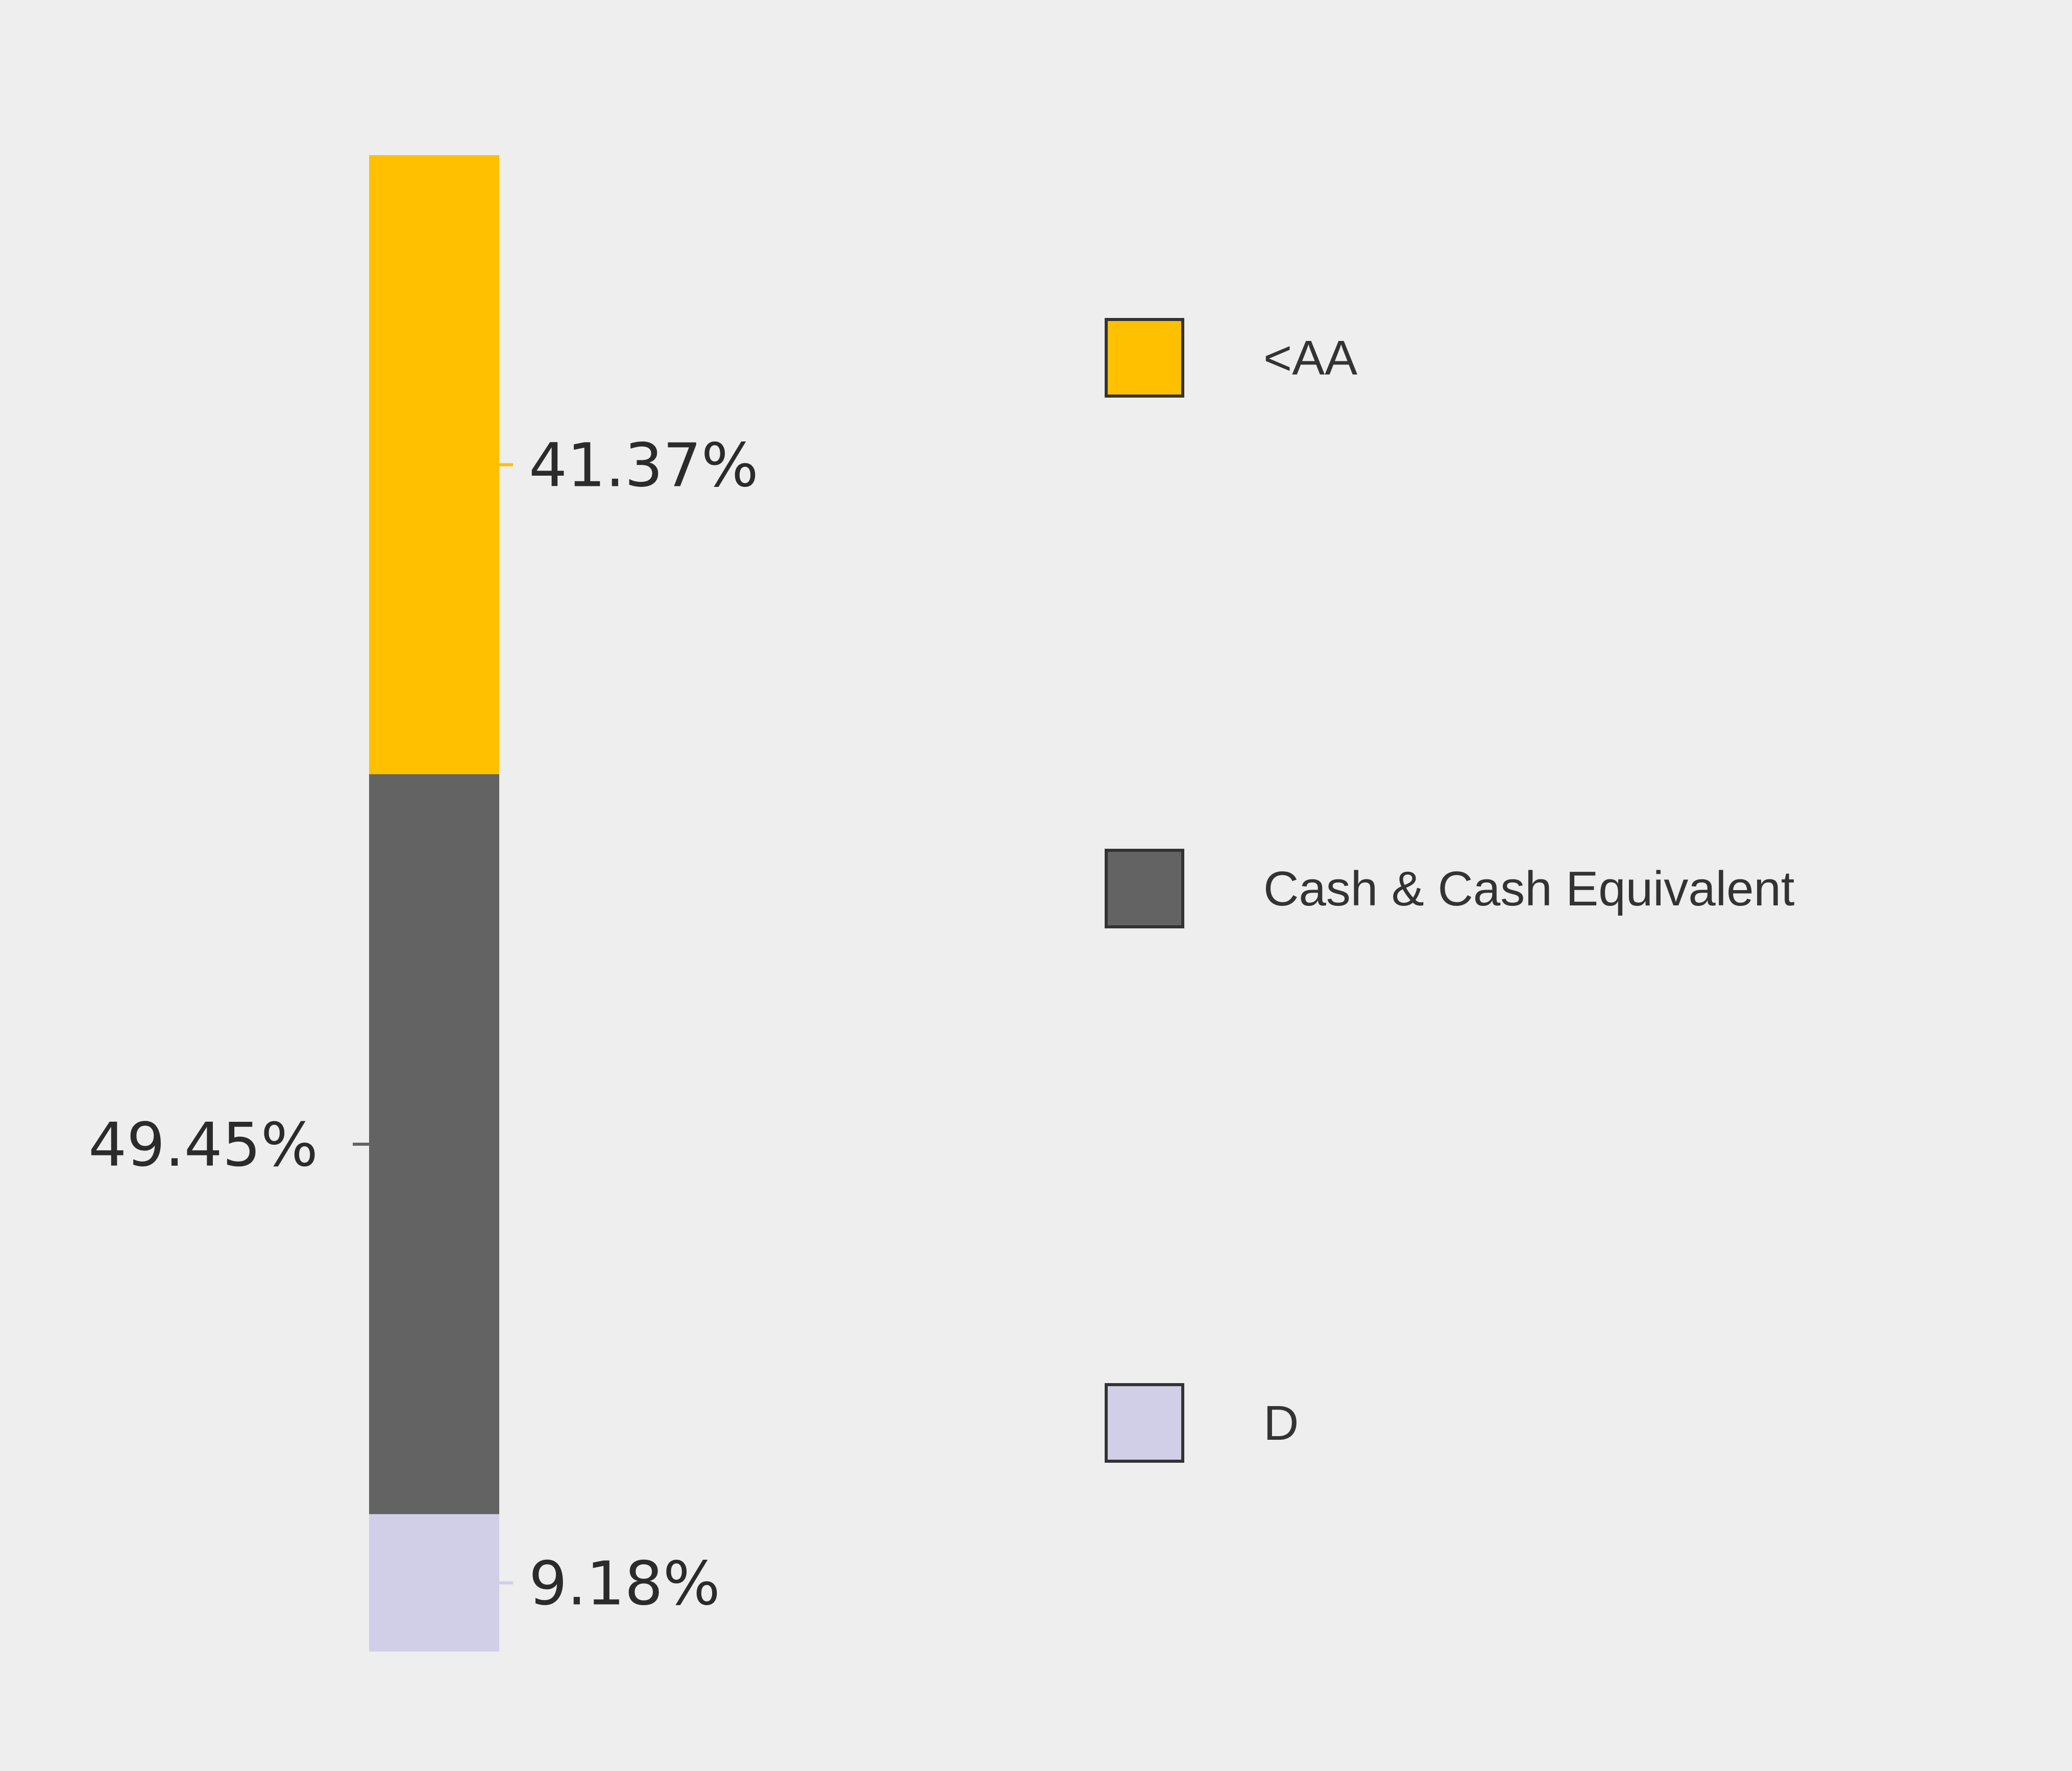 The height and width of the screenshot is (1771, 2072). I want to click on legend-swatch-d, so click(1144, 1423).